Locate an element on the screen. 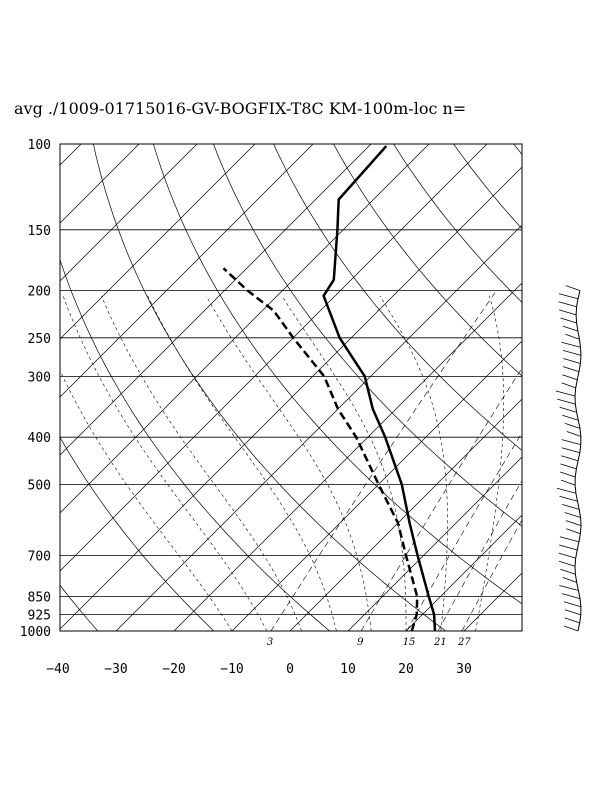 This screenshot has width=612, height=792. mixing-ratio-label: 21 is located at coordinates (440, 642).